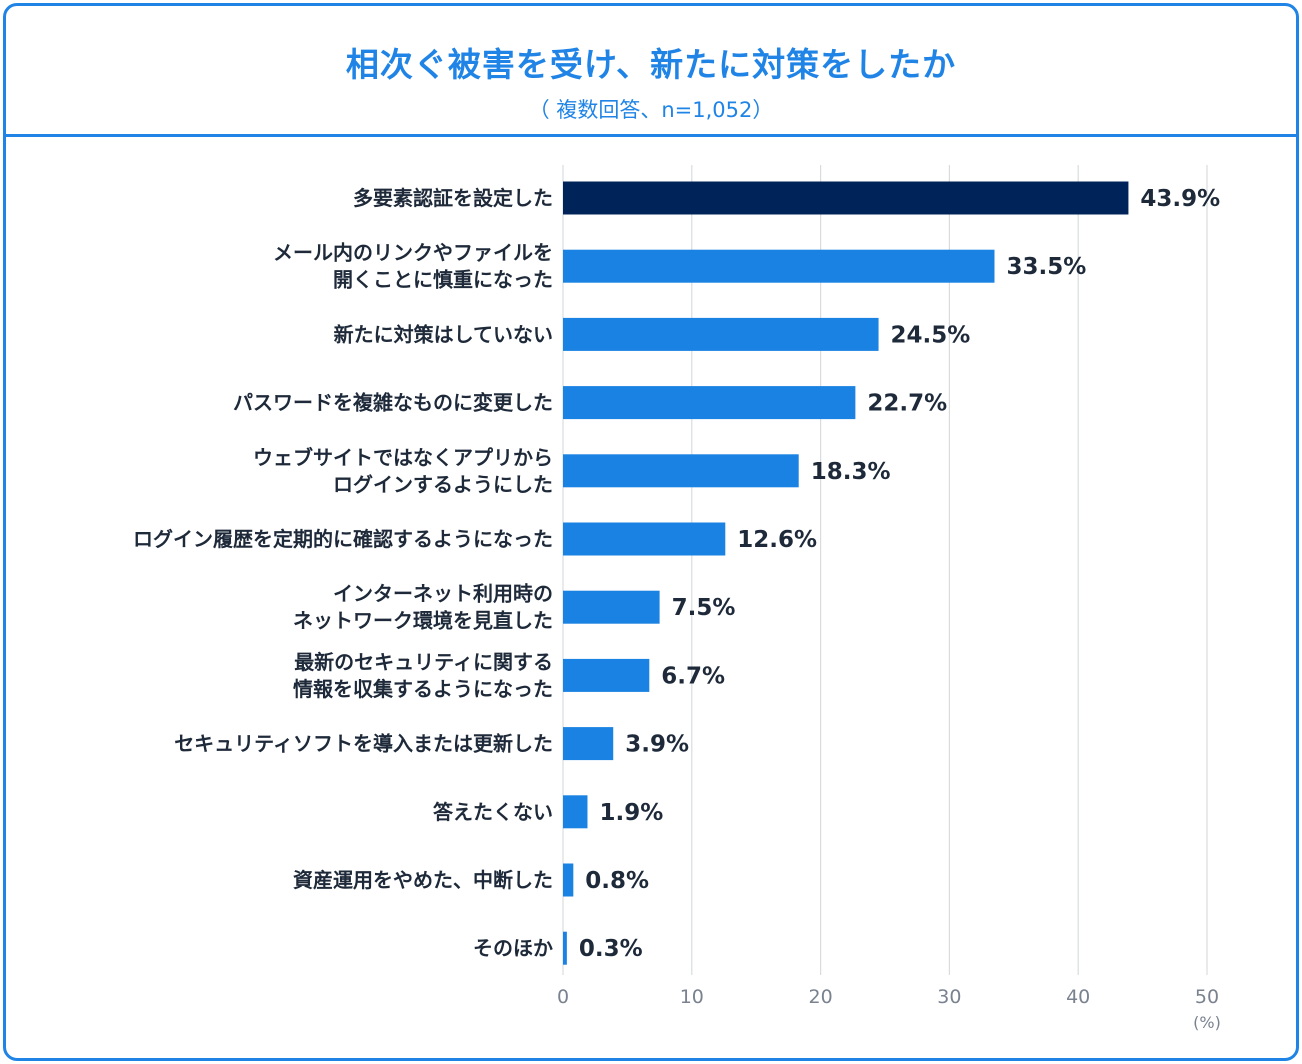  I want to click on x-tick-label: 0, so click(563, 997).